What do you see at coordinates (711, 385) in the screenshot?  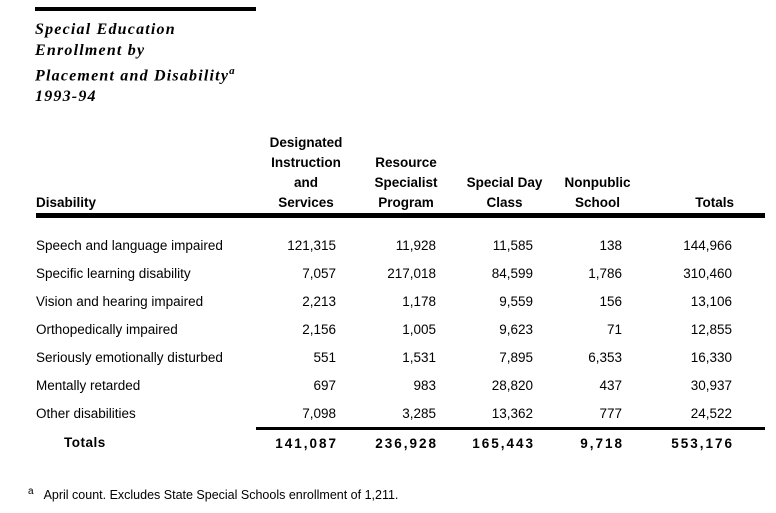 I see `cell-value: 30,937` at bounding box center [711, 385].